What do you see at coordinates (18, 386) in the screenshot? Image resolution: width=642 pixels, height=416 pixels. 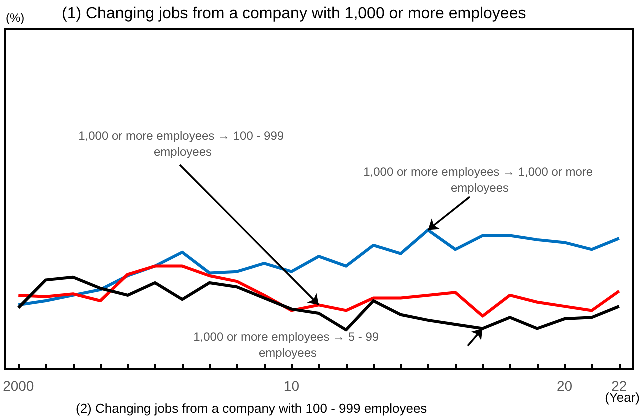 I see `x-tick-label: 2000` at bounding box center [18, 386].